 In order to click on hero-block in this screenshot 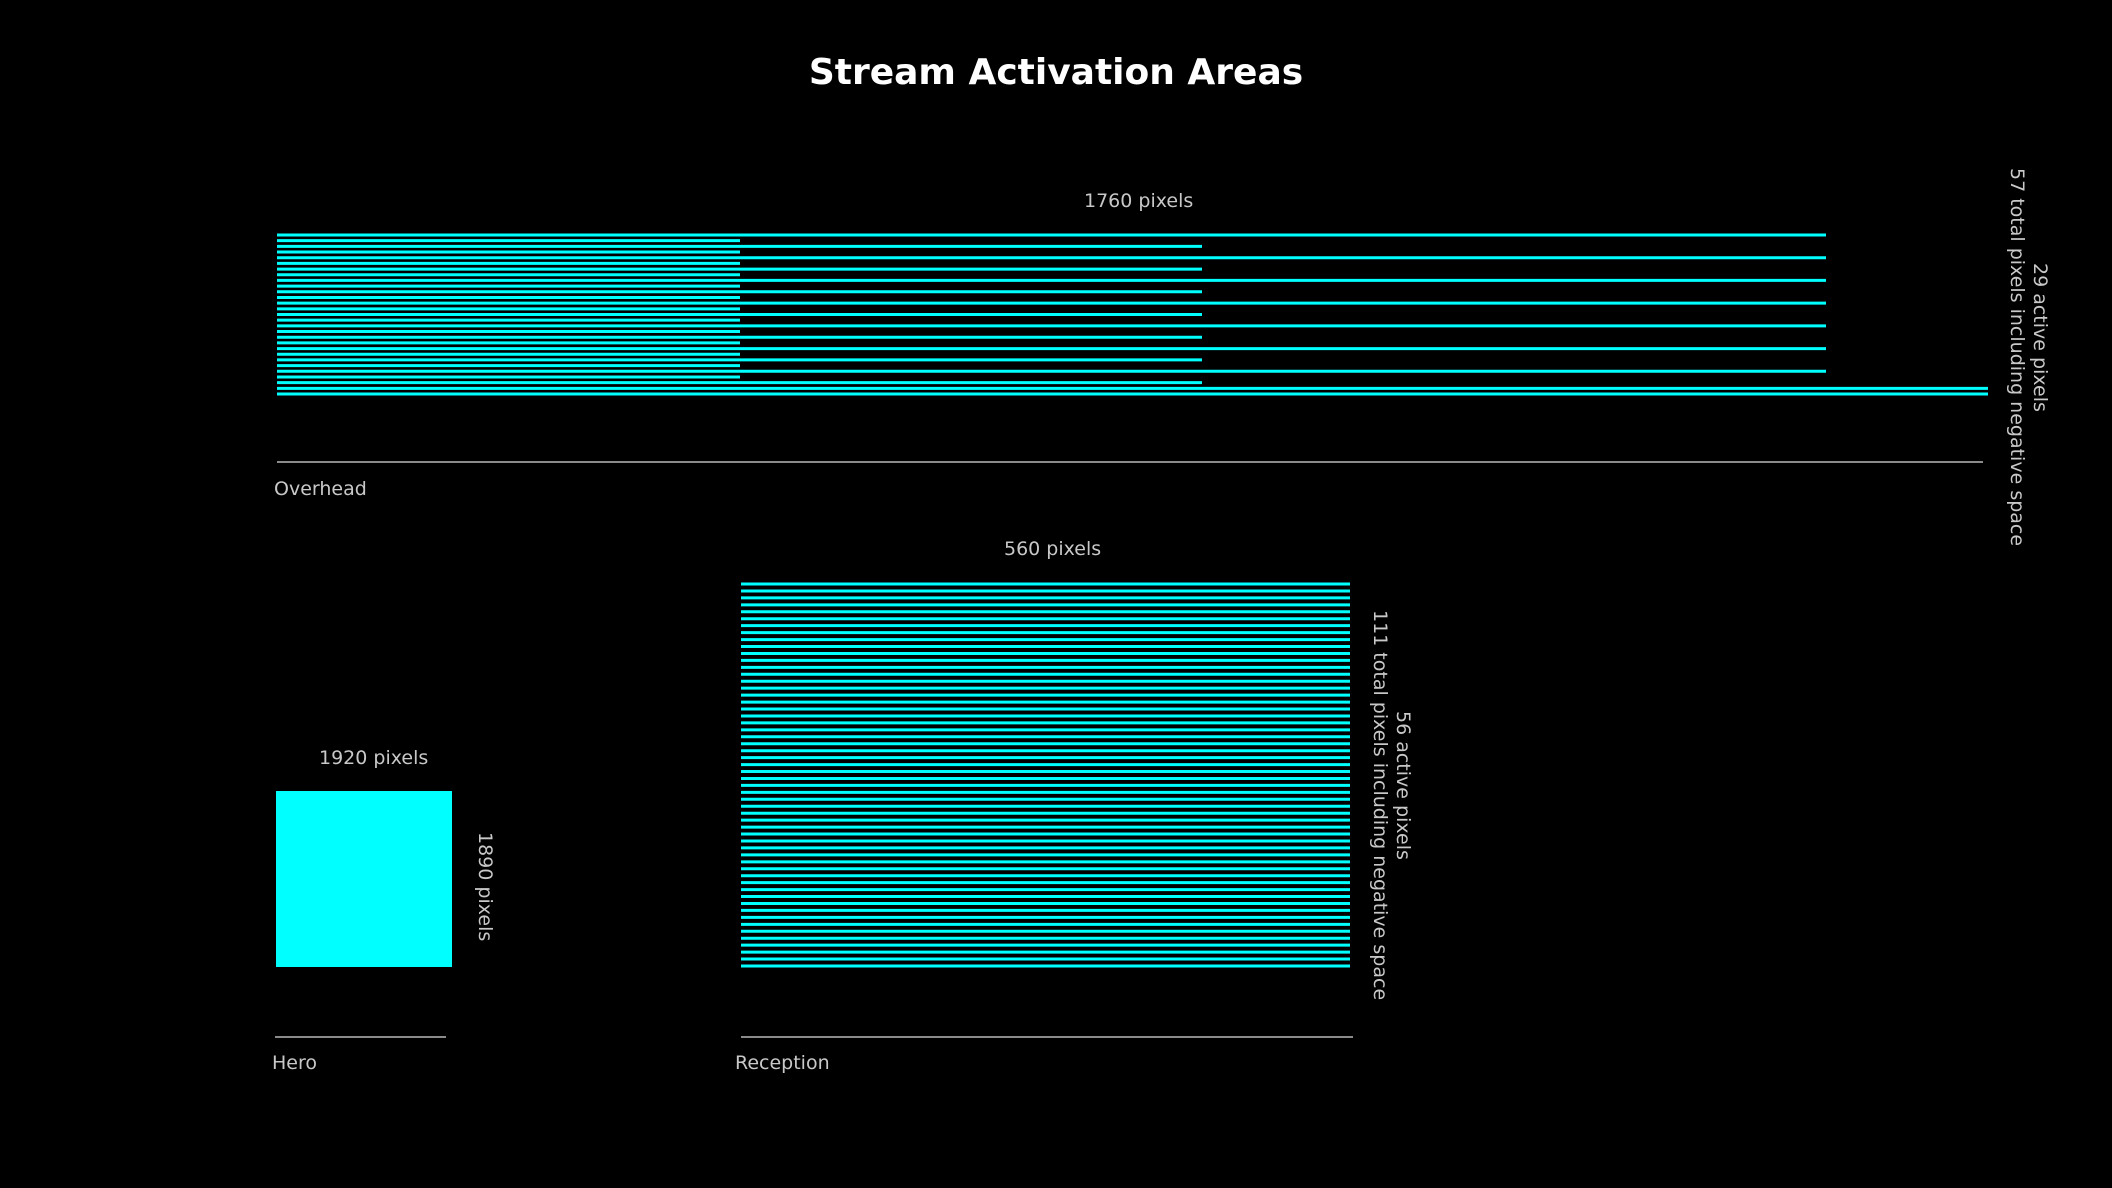, I will do `click(364, 879)`.